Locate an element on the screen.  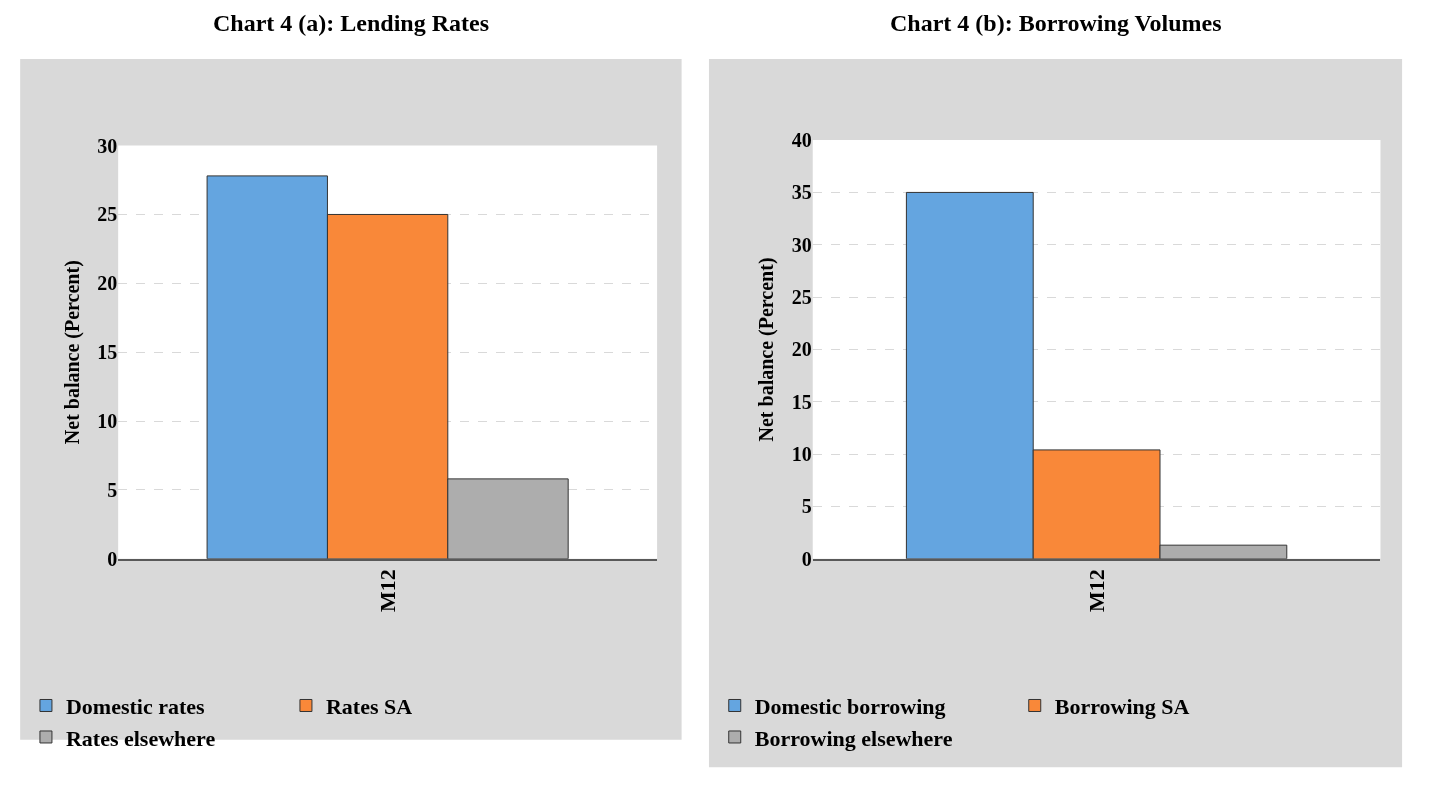
legend-label: Borrowing SA is located at coordinates (1122, 707).